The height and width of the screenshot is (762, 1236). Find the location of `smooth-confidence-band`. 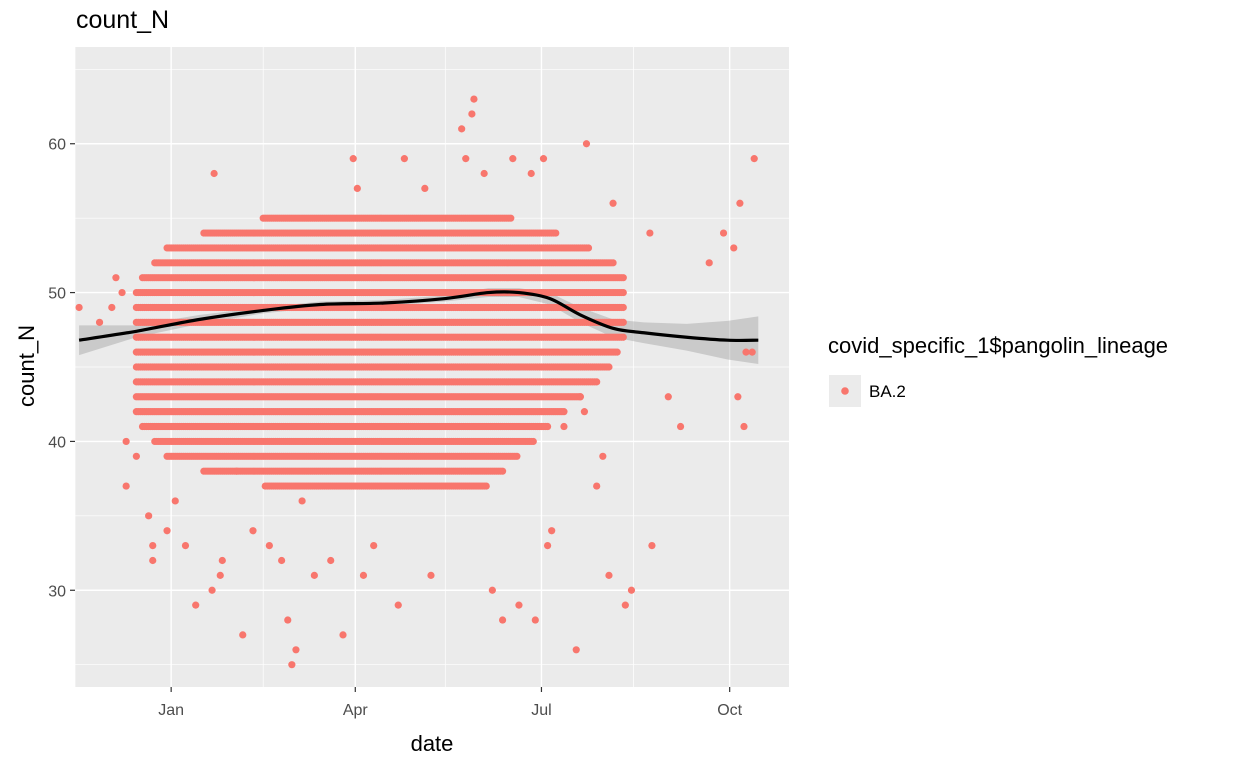

smooth-confidence-band is located at coordinates (419, 326).